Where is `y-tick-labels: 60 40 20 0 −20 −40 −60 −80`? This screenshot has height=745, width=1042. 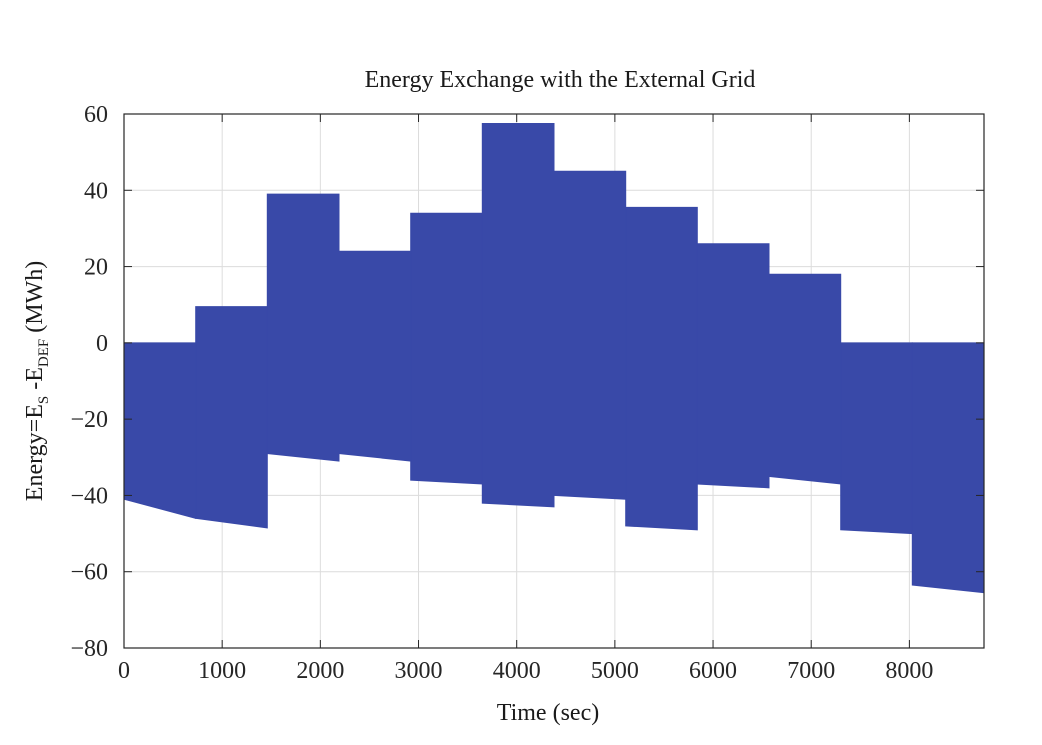
y-tick-labels: 60 40 20 0 −20 −40 −60 −80 is located at coordinates (89, 382).